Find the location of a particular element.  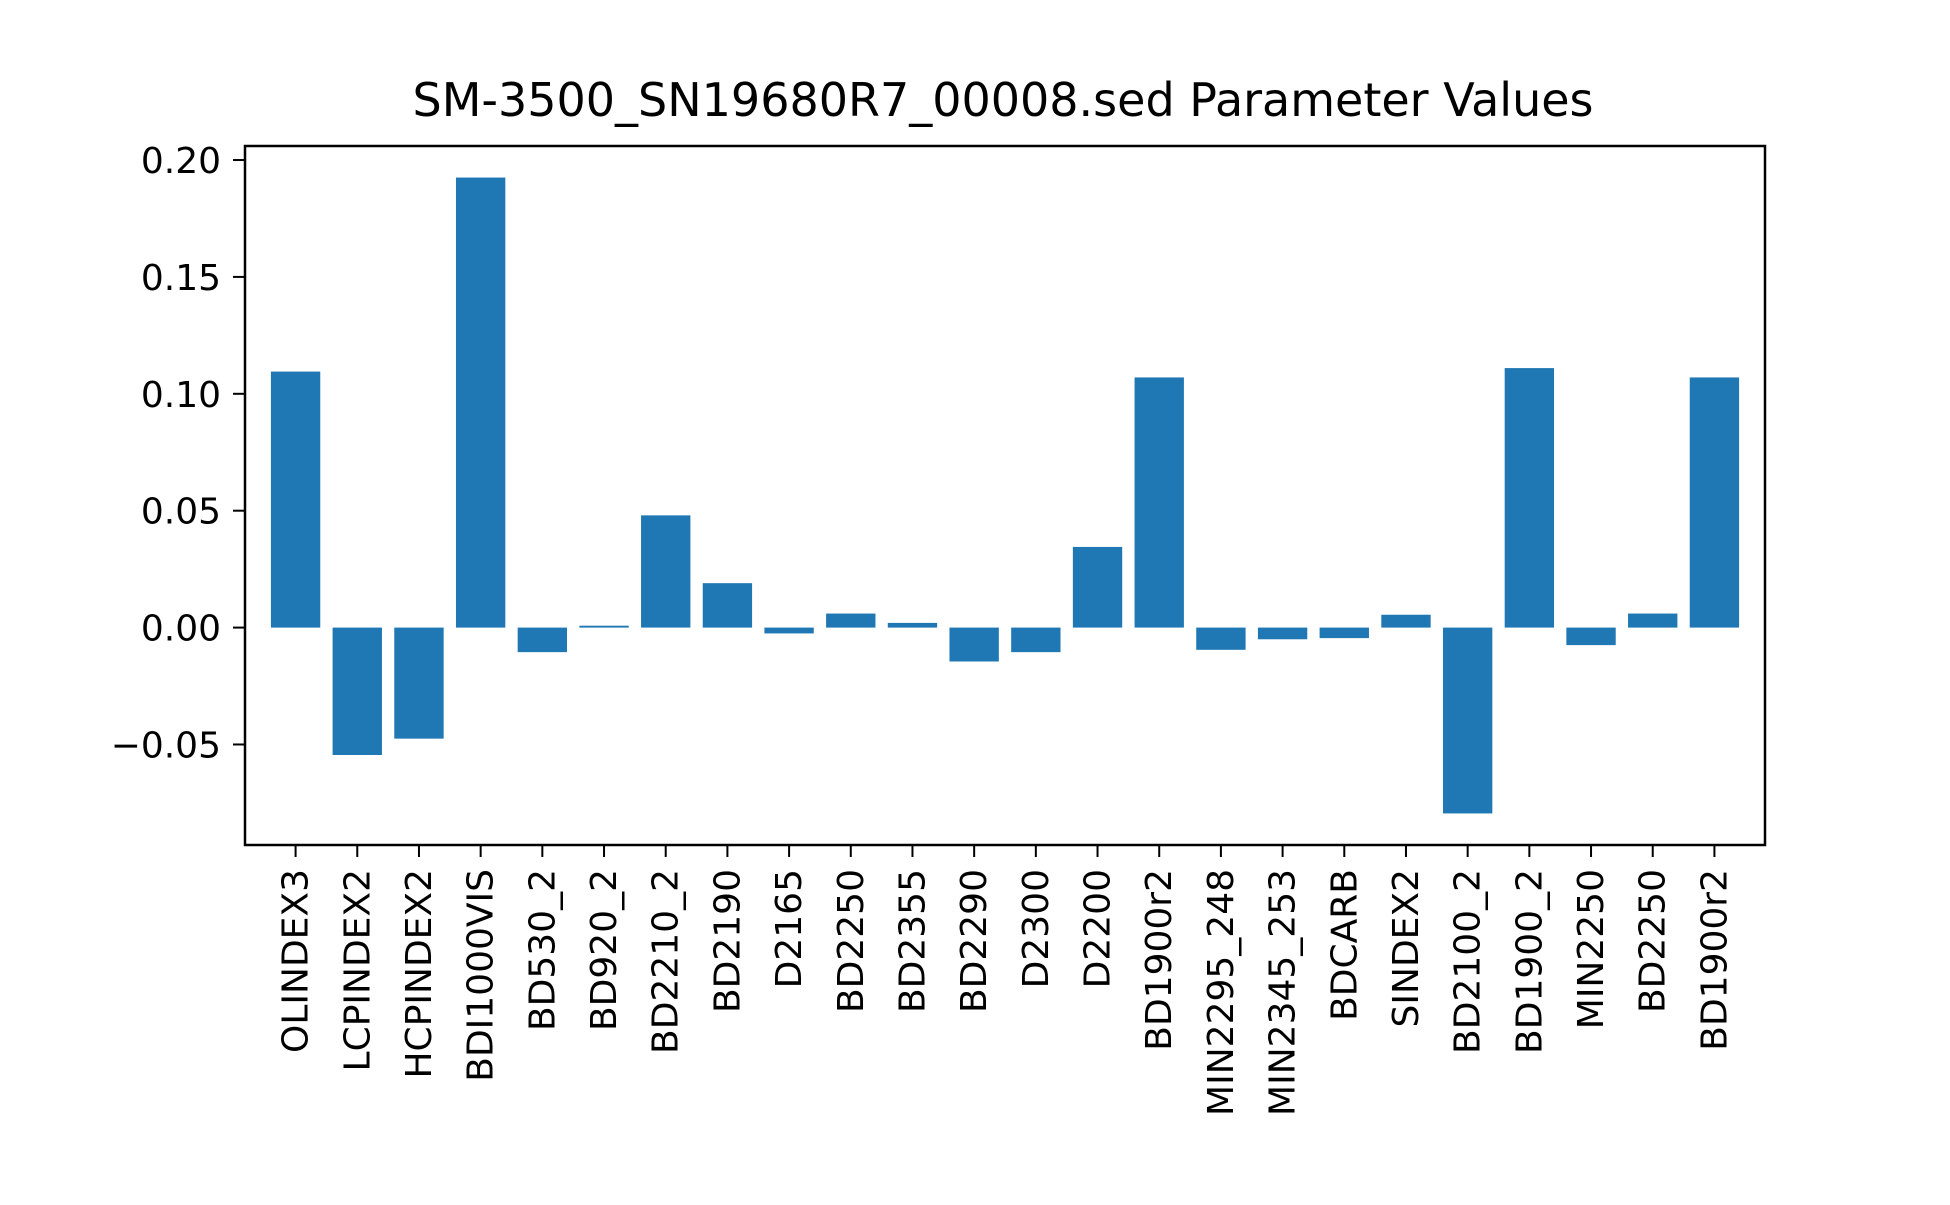

x-tick-label: BD2100_2 is located at coordinates (1468, 961).